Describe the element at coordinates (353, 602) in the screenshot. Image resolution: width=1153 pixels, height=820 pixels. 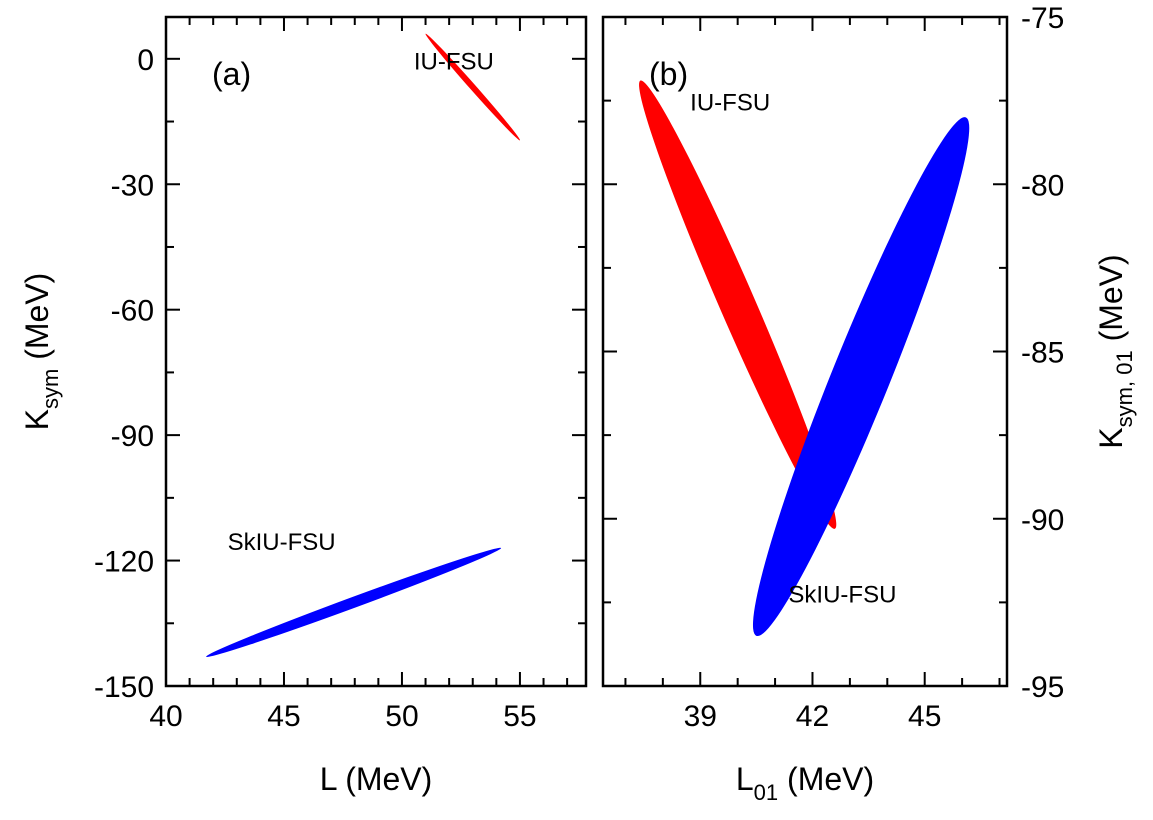
I see `ellipse-skiu-fsu` at that location.